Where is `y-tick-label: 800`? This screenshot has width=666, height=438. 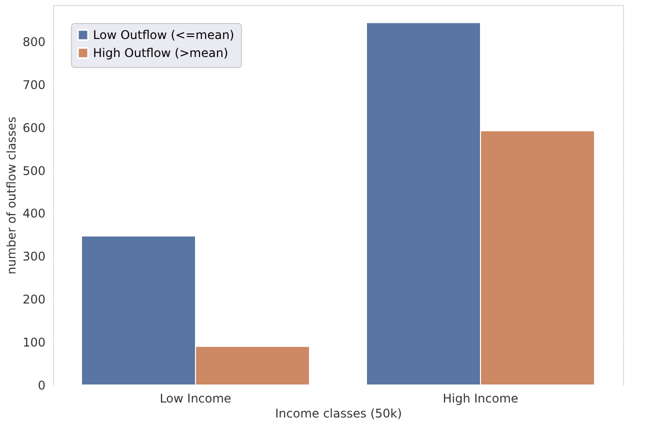 y-tick-label: 800 is located at coordinates (34, 41).